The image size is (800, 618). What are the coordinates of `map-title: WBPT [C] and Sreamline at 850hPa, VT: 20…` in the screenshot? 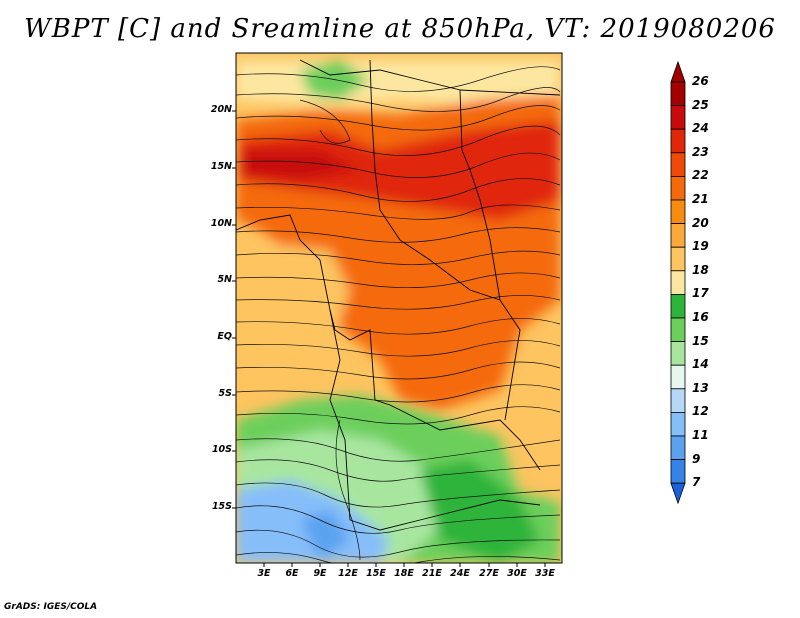 It's located at (400, 29).